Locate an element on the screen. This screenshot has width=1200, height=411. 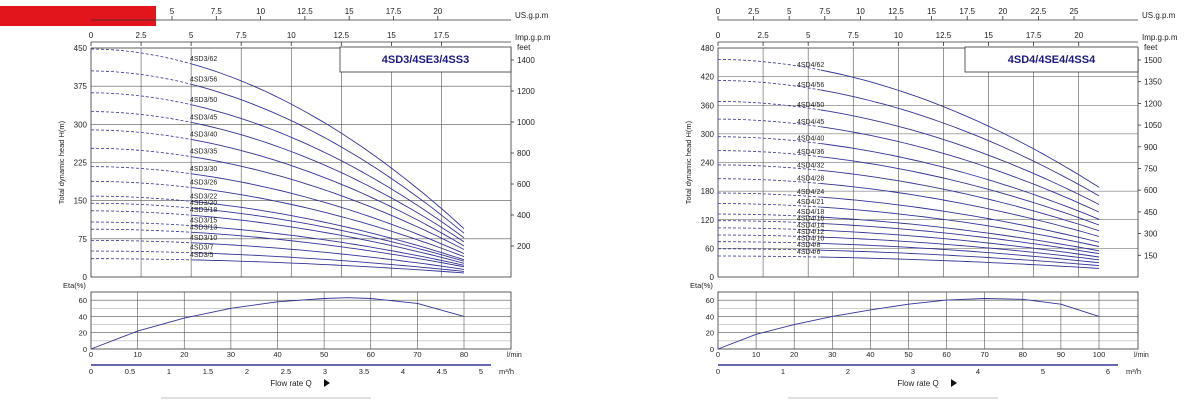
chart2-head-tick-label: 480 is located at coordinates (708, 48).